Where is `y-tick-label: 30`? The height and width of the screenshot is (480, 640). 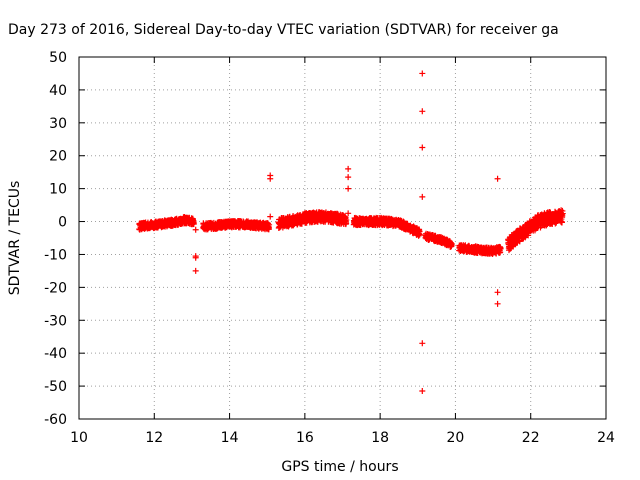 y-tick-label: 30 is located at coordinates (58, 124).